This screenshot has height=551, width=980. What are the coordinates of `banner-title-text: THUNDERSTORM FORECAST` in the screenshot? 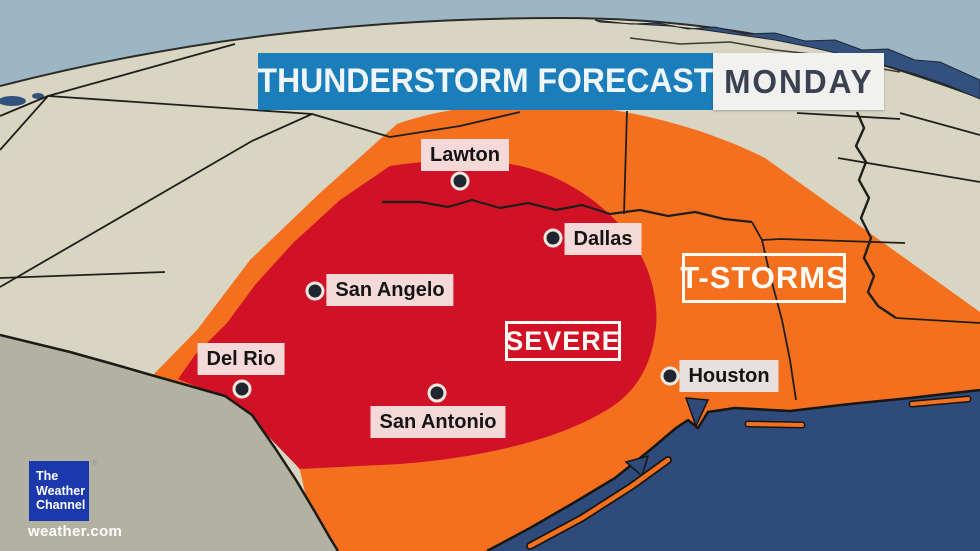 It's located at (485, 81).